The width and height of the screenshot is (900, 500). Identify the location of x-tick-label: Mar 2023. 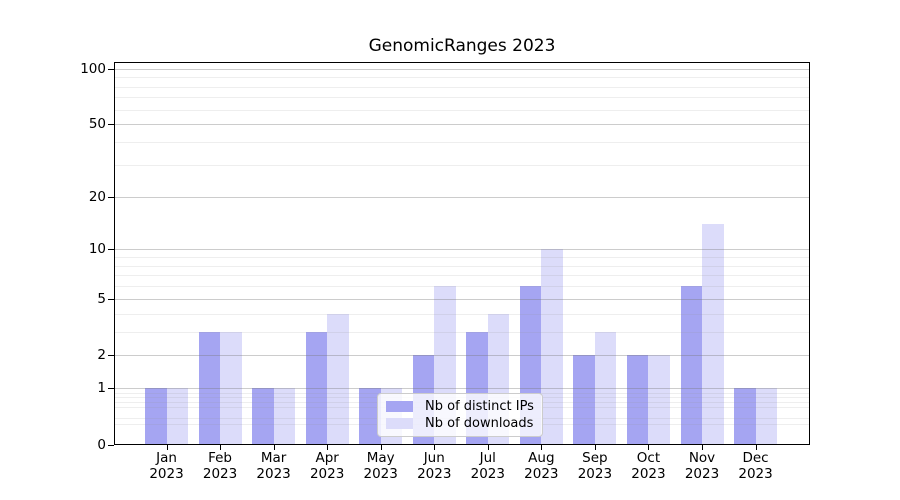
(273, 466).